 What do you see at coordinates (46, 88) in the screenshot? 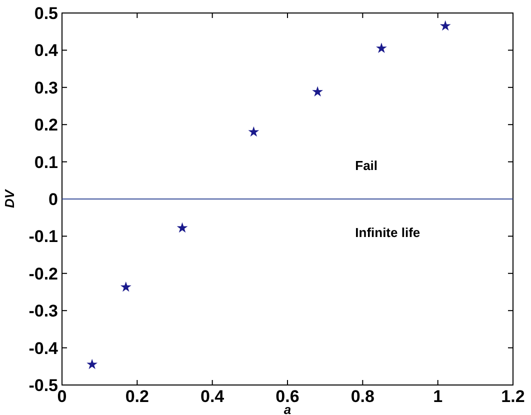
I see `y-tick-label: 0.3` at bounding box center [46, 88].